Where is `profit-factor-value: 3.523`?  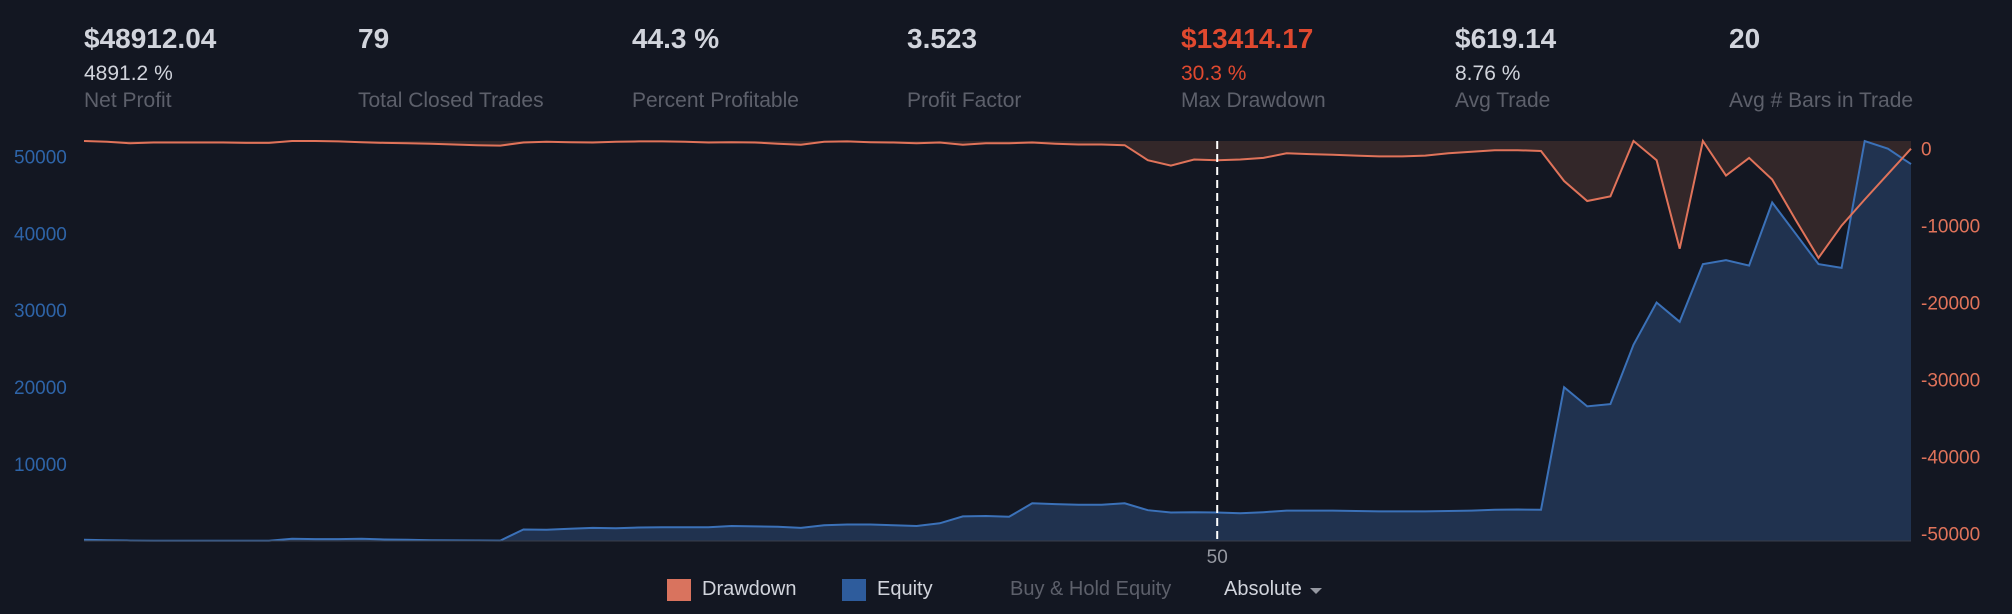
profit-factor-value: 3.523 is located at coordinates (942, 38).